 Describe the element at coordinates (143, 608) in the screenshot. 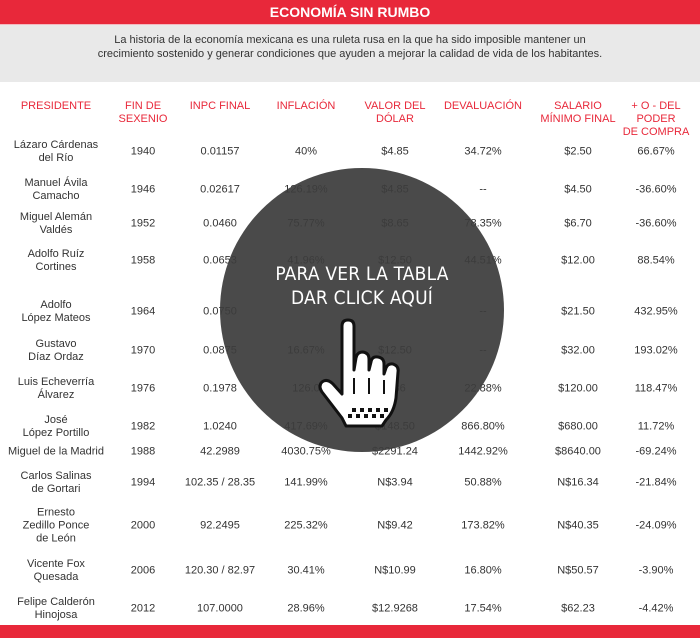

I see `year-cell: 2012` at that location.